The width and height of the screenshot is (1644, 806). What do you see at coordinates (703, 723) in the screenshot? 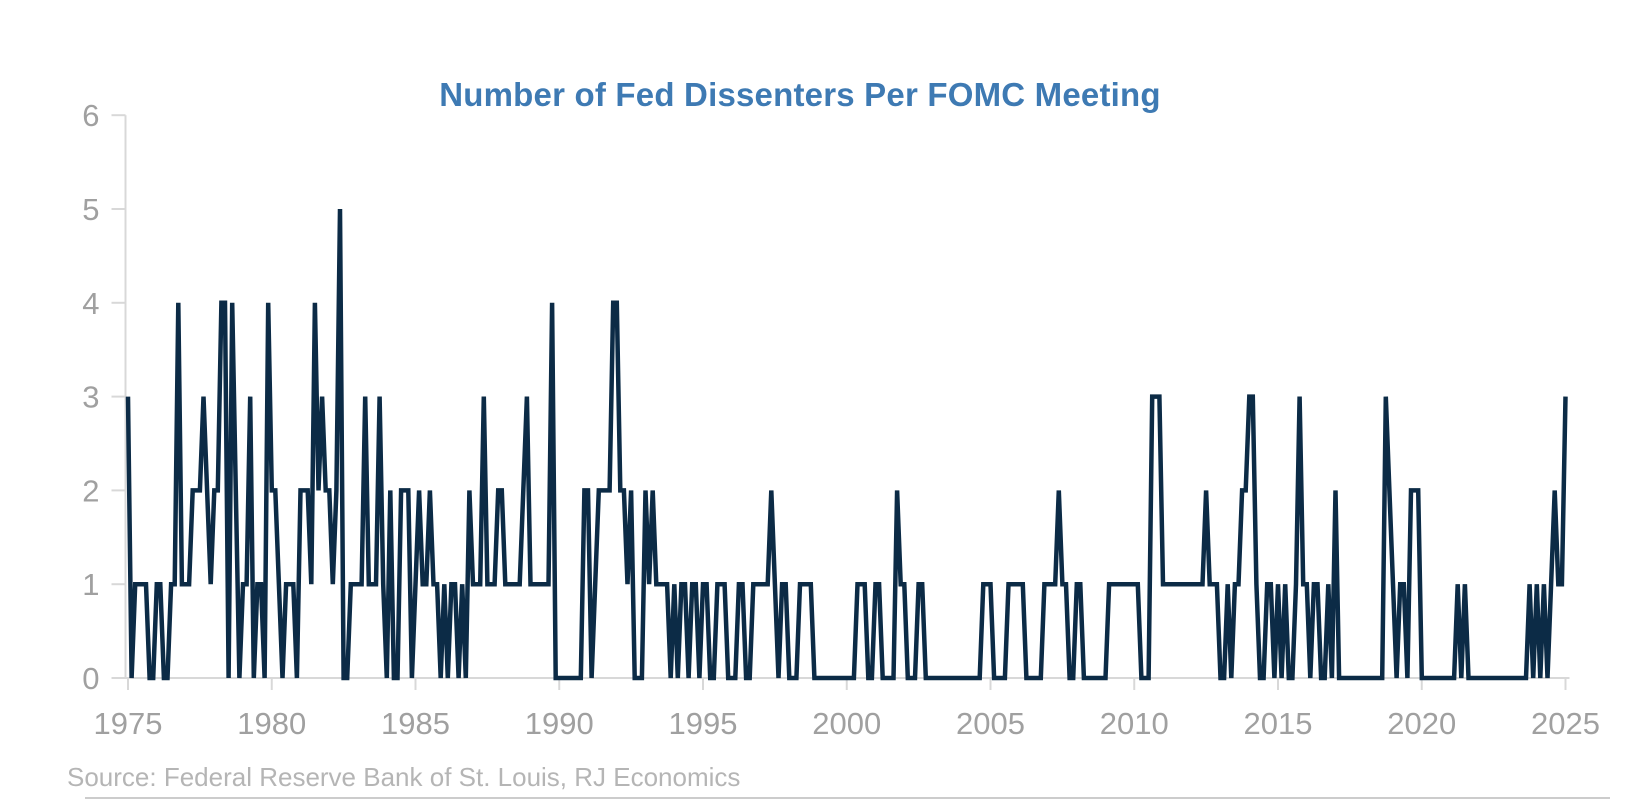
I see `x-axis-label: 1995` at bounding box center [703, 723].